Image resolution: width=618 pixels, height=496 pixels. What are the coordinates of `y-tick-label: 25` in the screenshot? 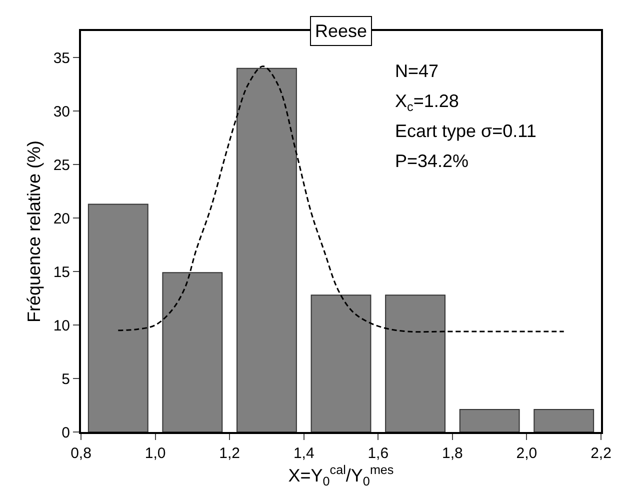 It's located at (61, 165).